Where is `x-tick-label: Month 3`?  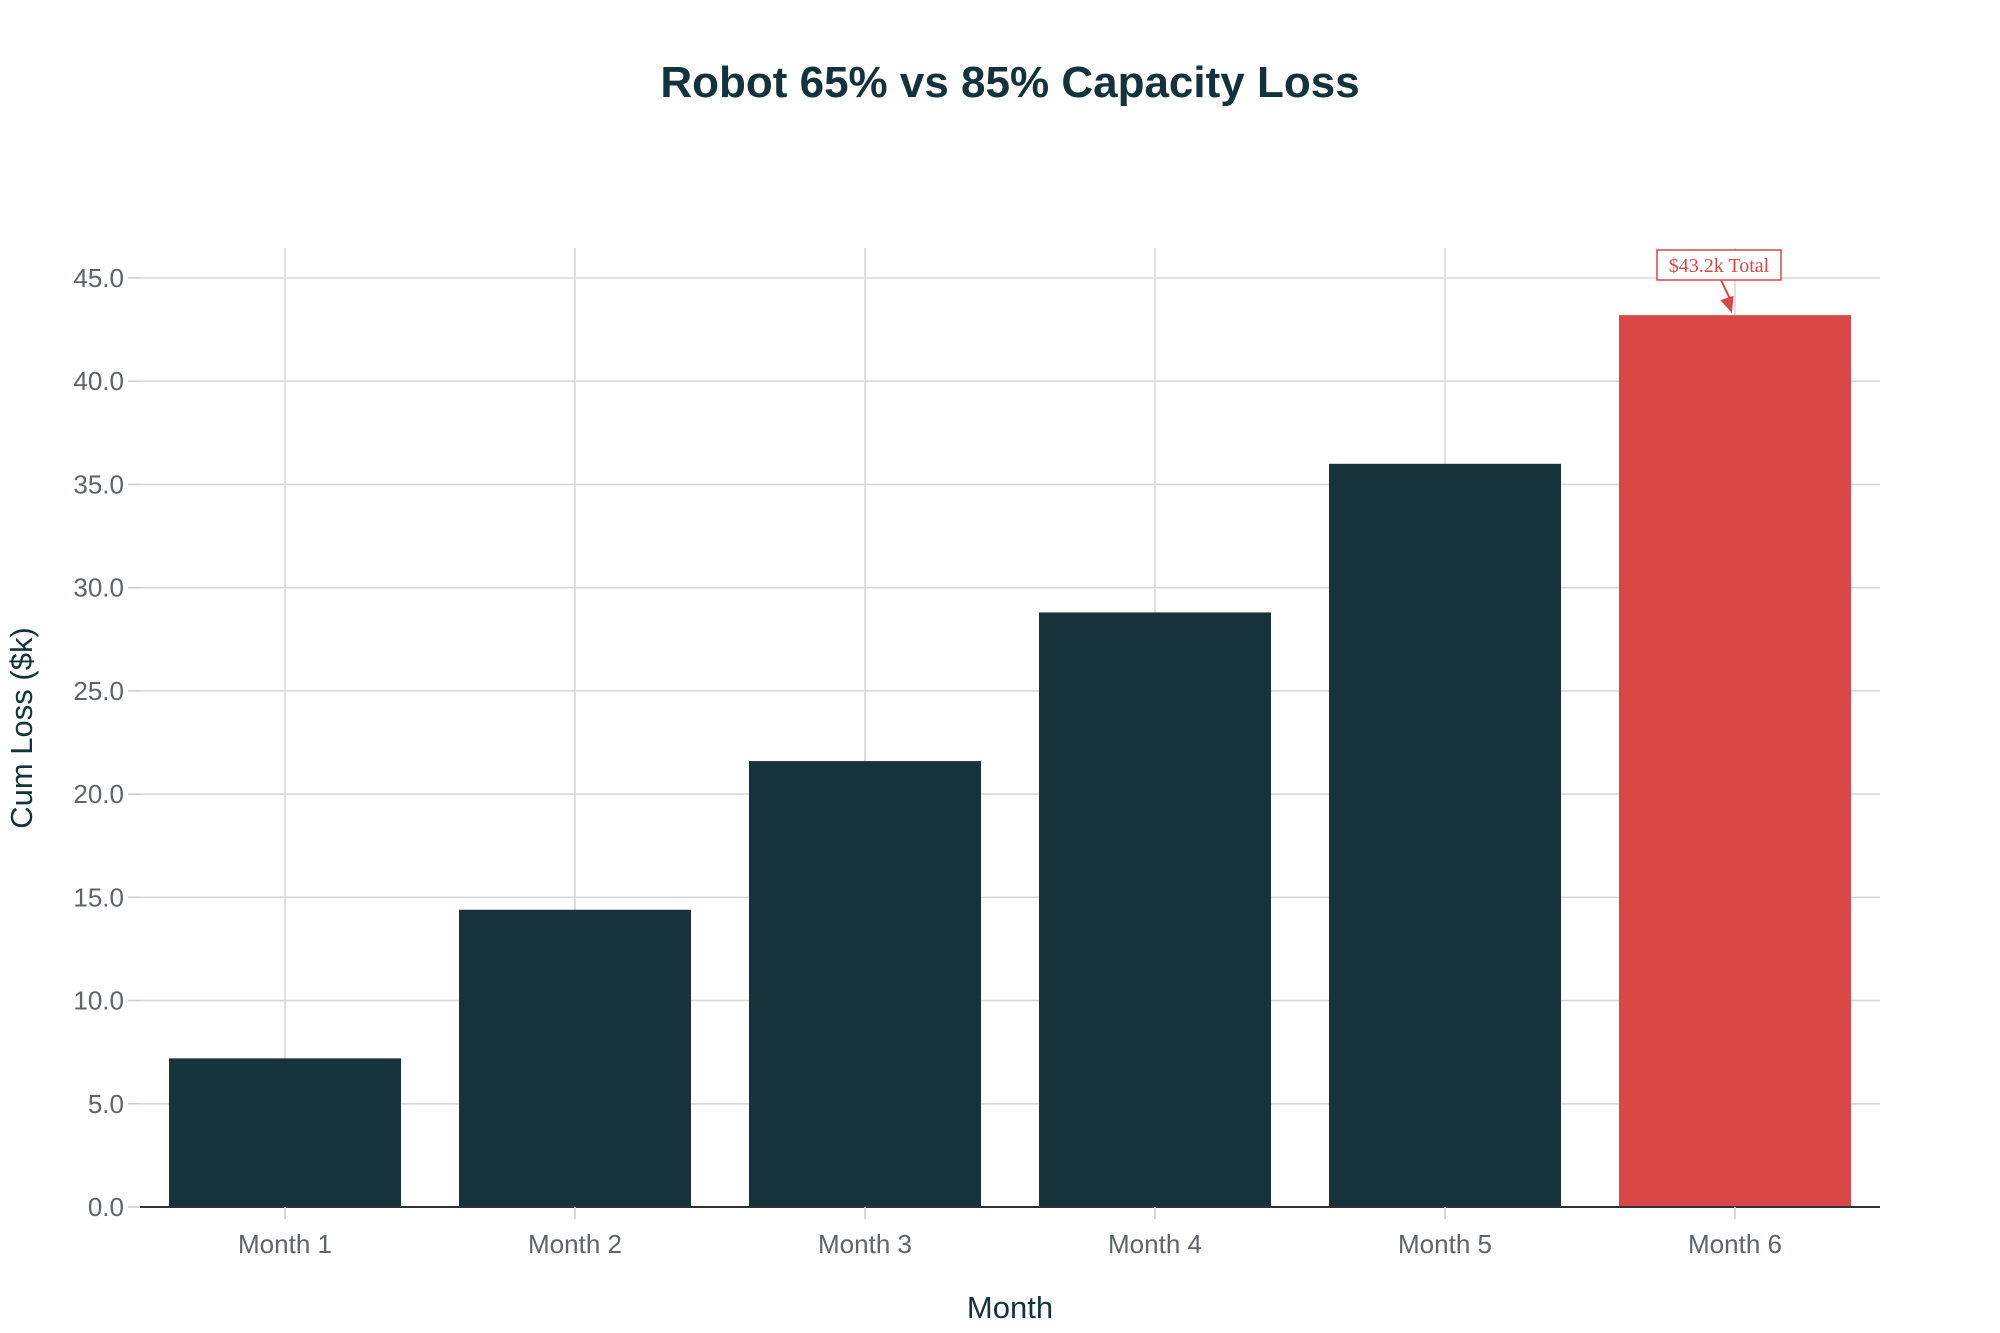
x-tick-label: Month 3 is located at coordinates (865, 1244).